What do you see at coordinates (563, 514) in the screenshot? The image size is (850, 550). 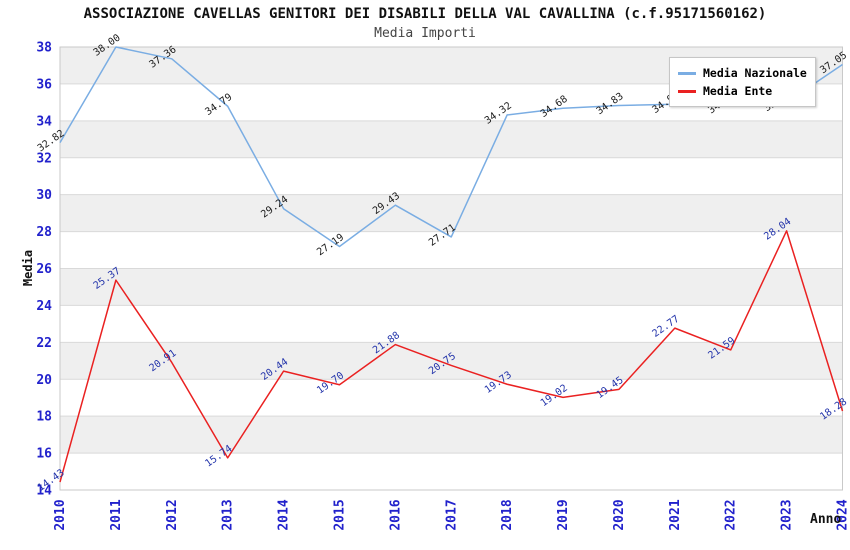 I see `x-tick-label: 2019` at bounding box center [563, 514].